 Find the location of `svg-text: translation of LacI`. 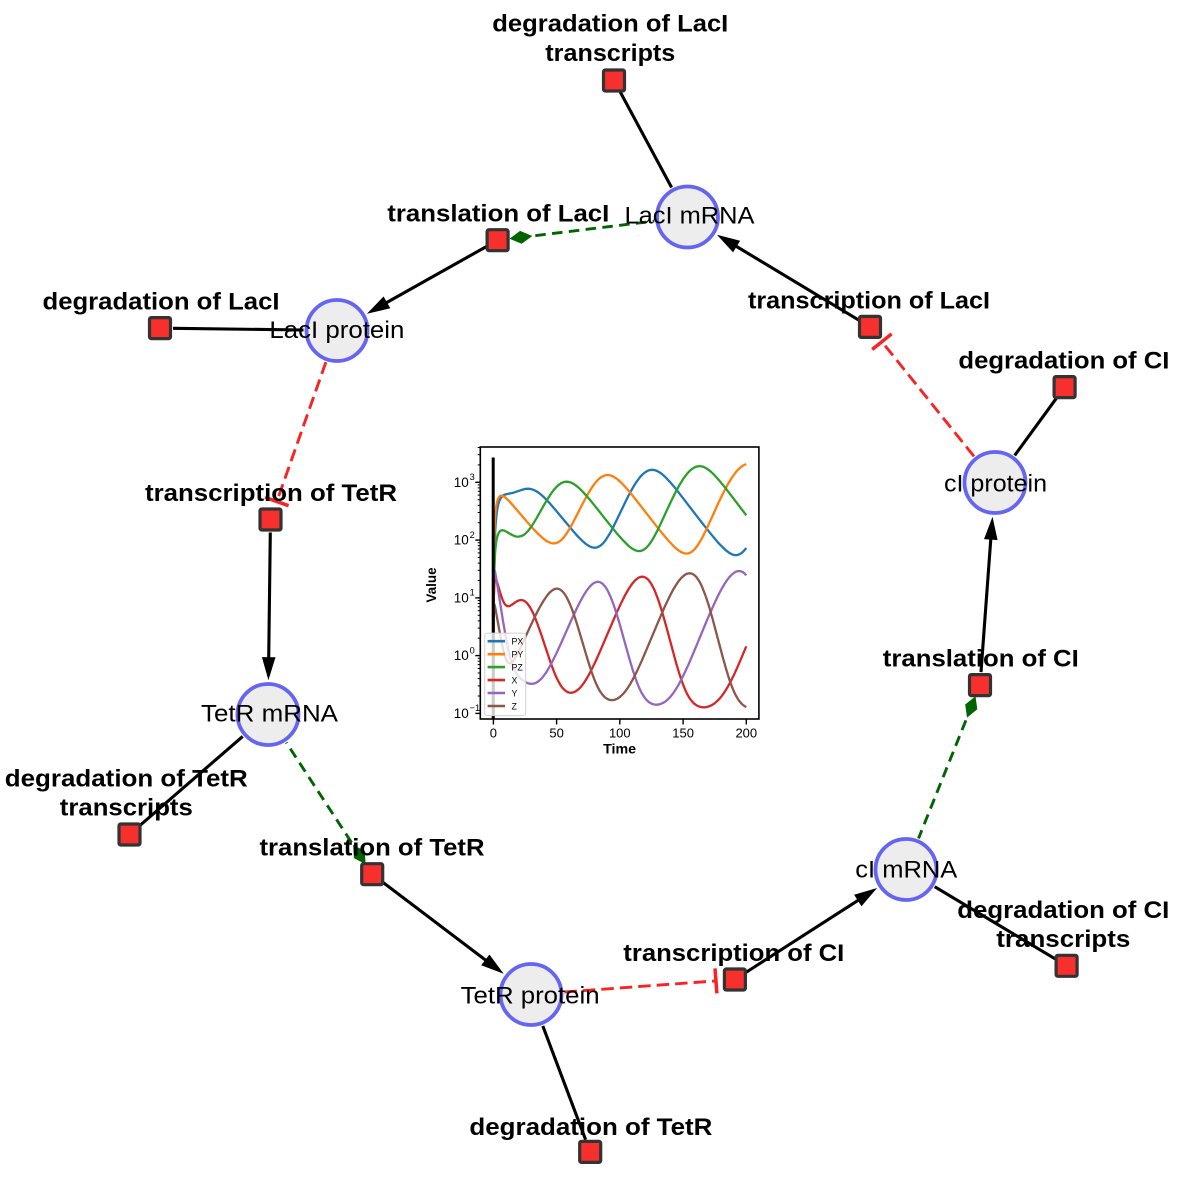

svg-text: translation of LacI is located at coordinates (498, 214).